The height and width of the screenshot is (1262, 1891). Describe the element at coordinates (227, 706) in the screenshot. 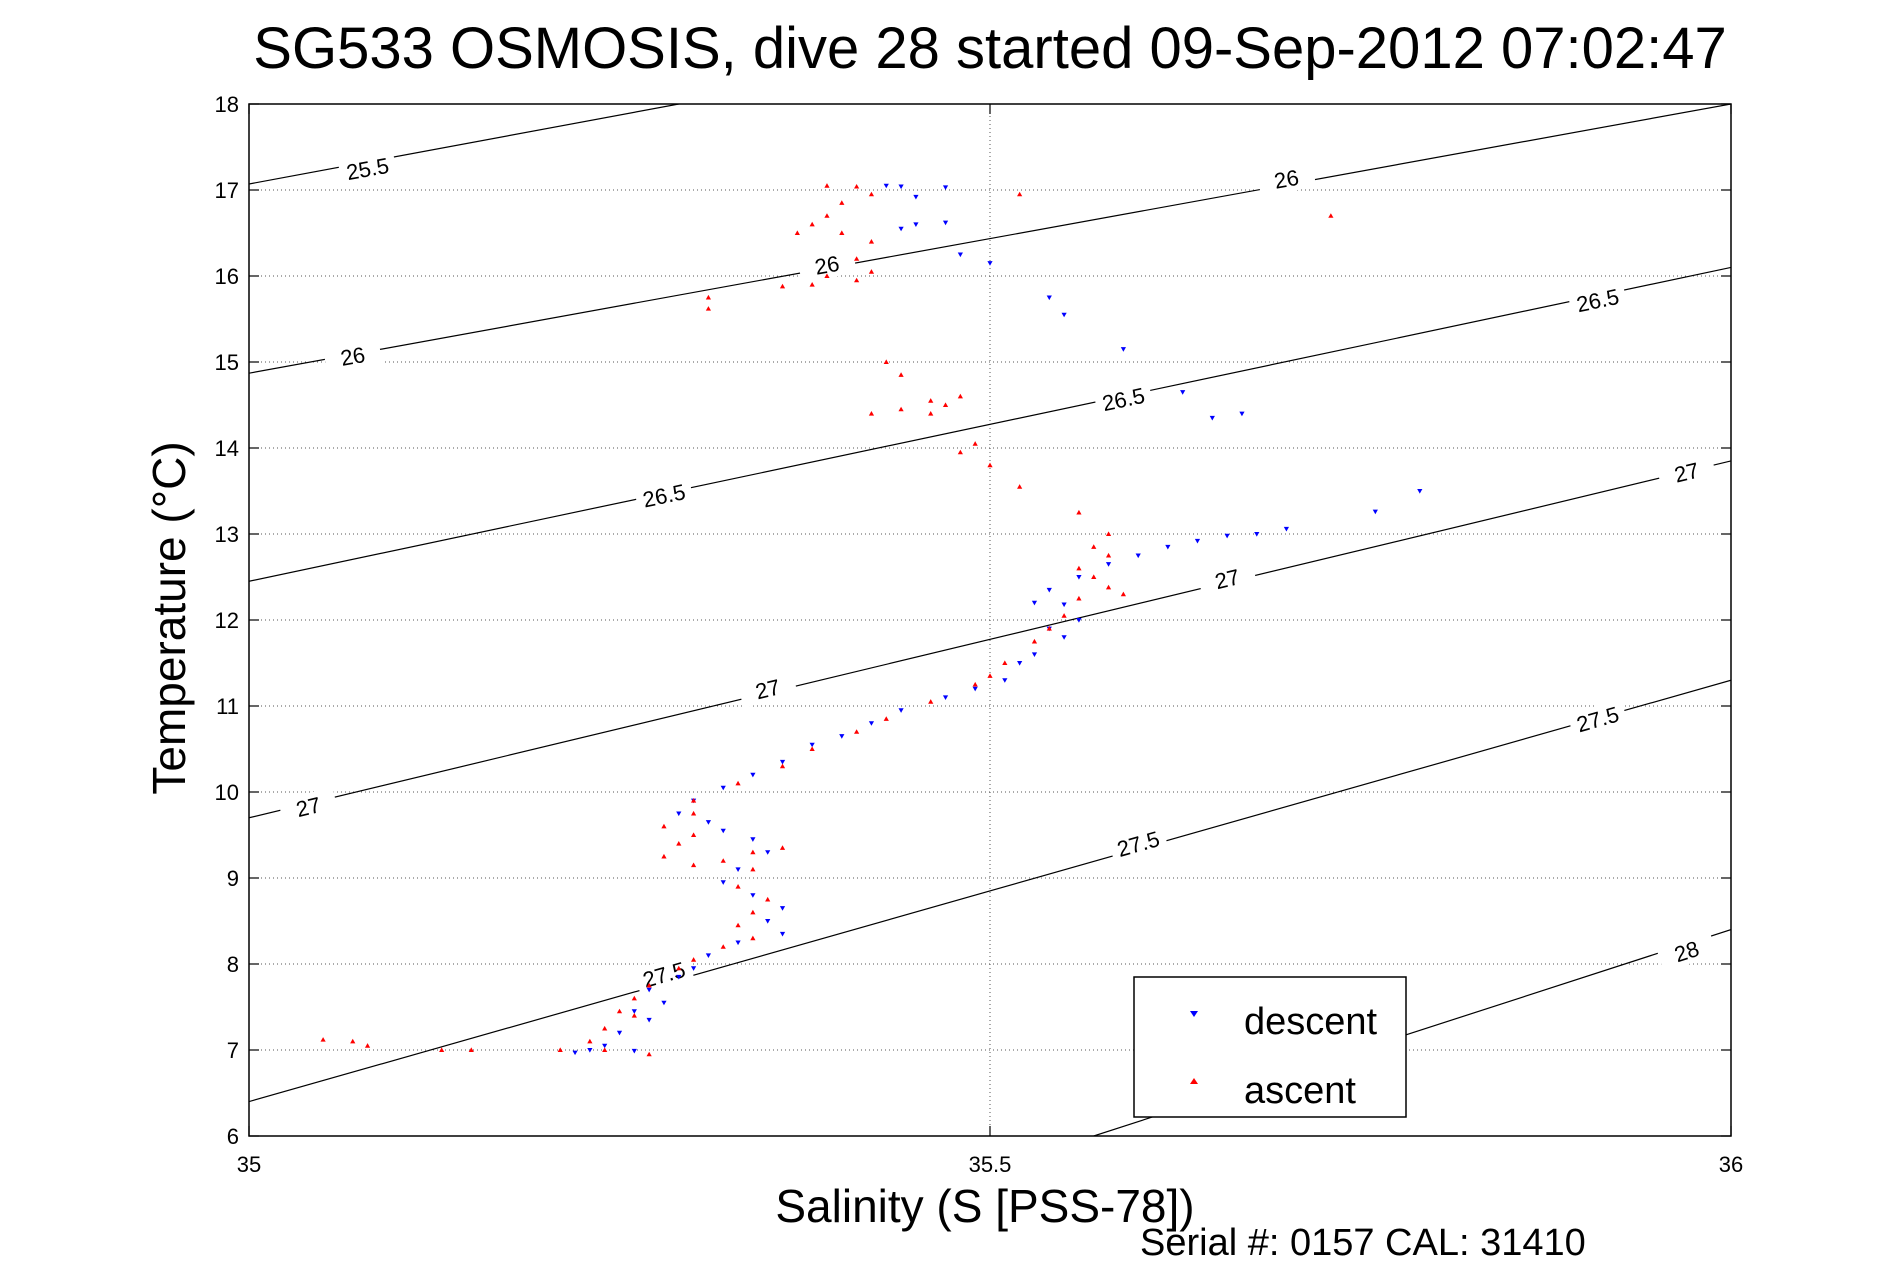

I see `y-tick-label: 11` at that location.